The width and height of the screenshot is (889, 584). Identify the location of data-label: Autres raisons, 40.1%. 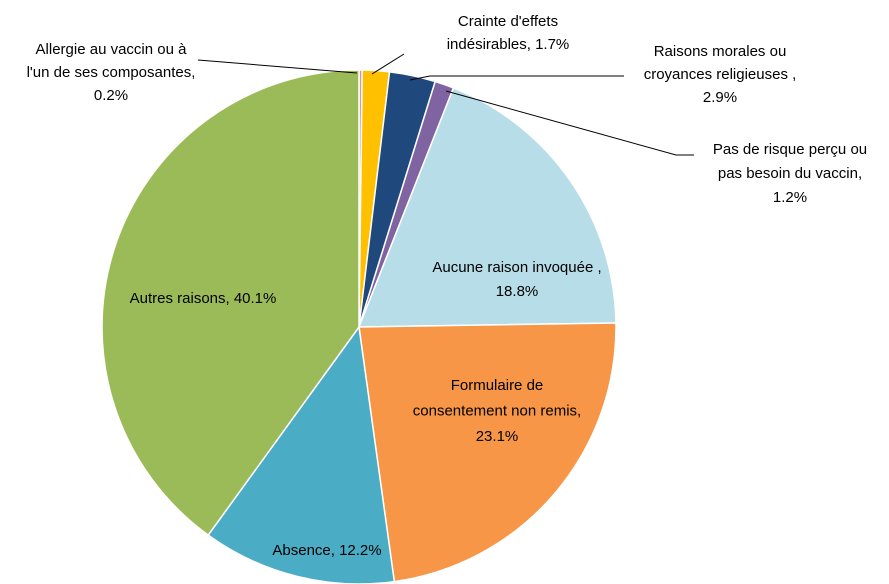
(203, 298).